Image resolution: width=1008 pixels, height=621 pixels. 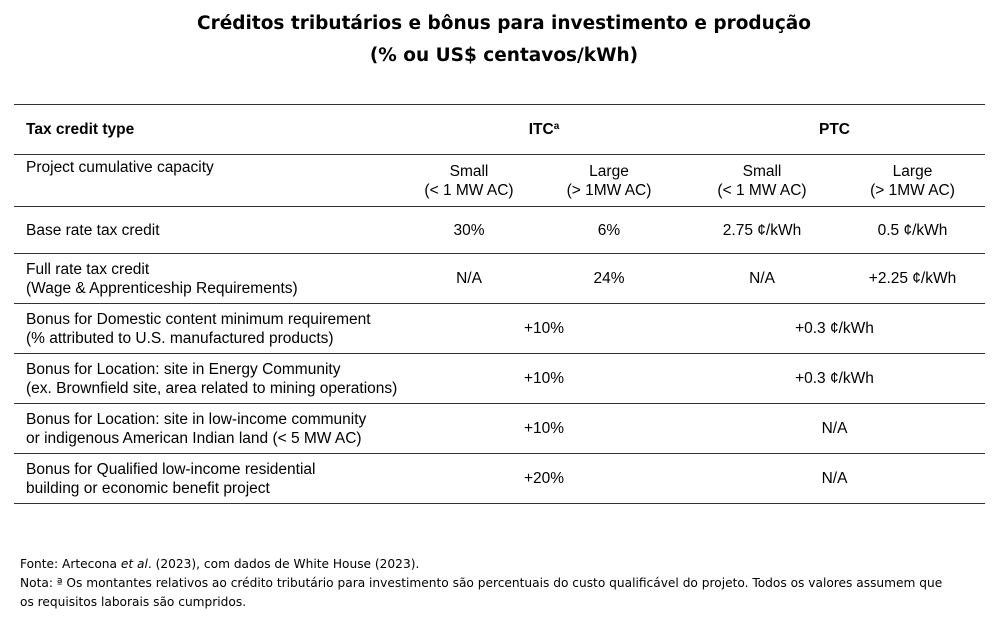 I want to click on full-rate-title: Full rate tax credit, so click(x=88, y=269).